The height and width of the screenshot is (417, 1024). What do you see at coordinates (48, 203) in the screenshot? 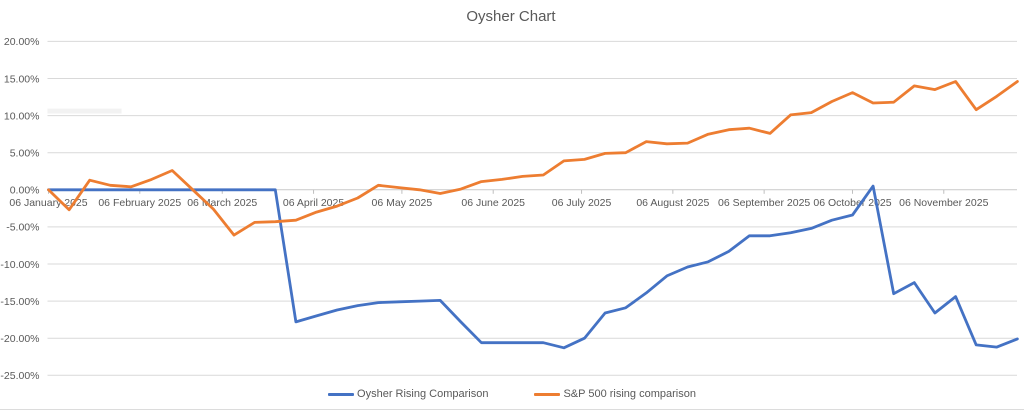
I see `x-axis-label: 06 January 2025` at bounding box center [48, 203].